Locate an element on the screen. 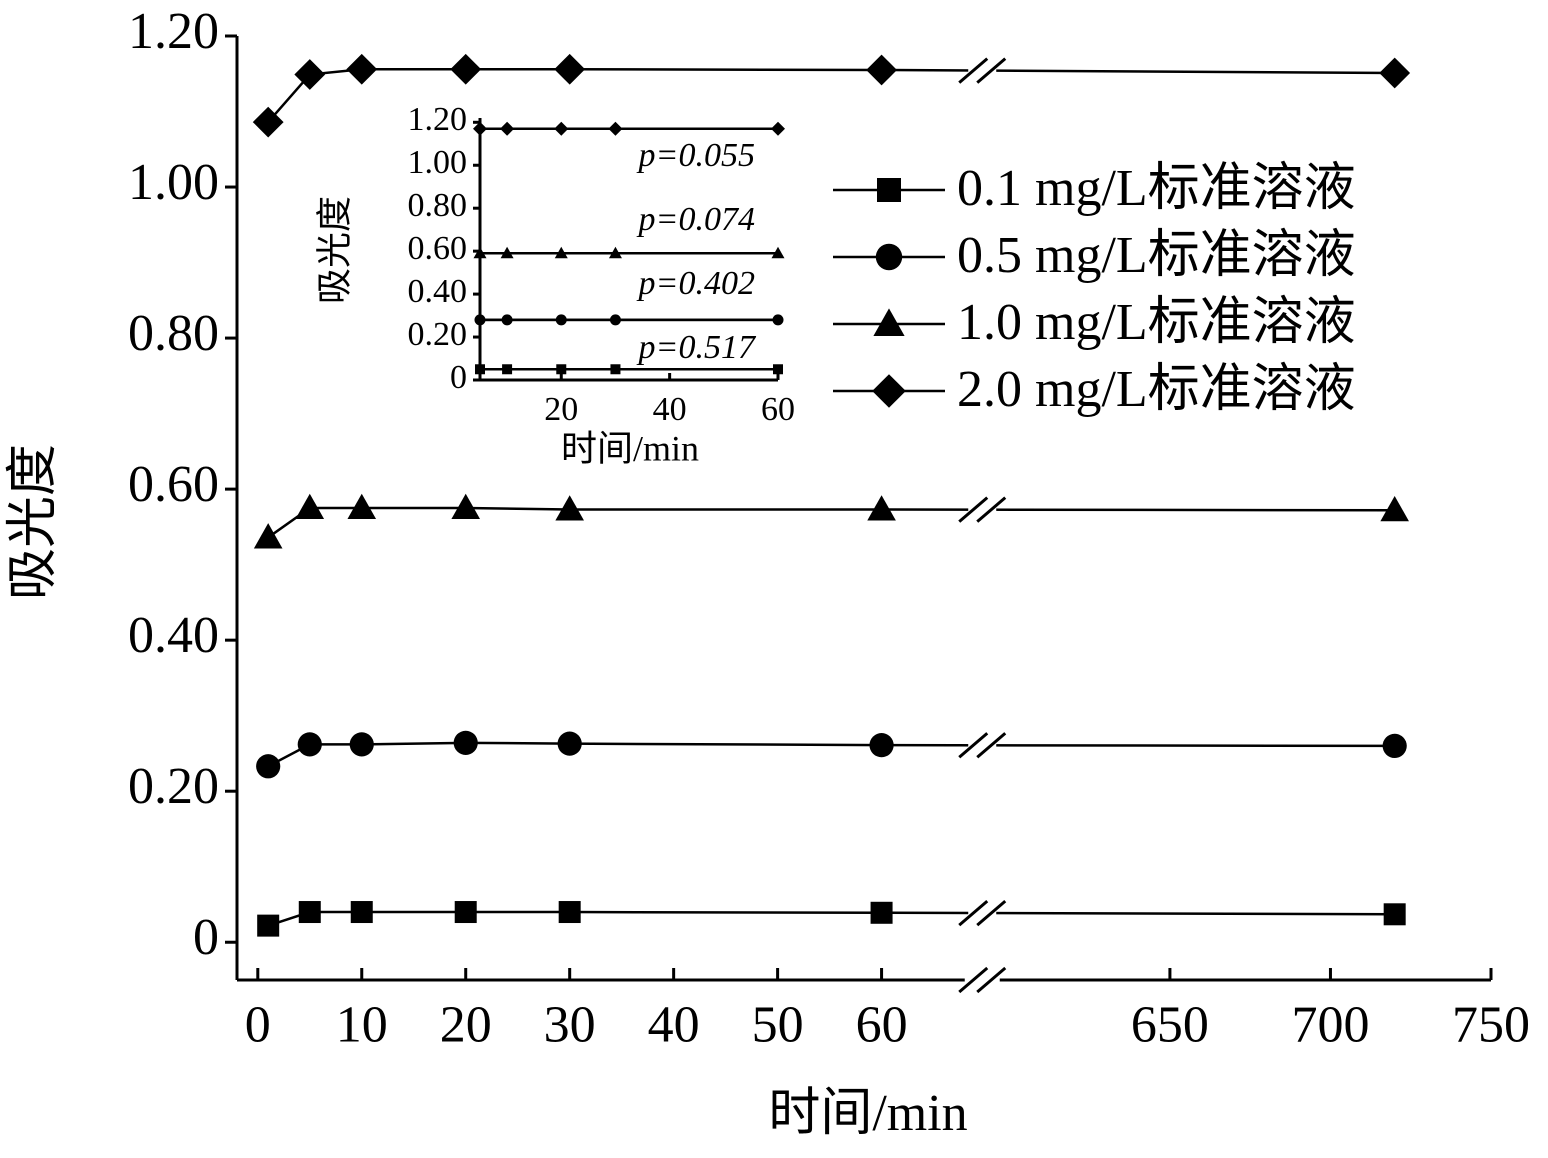 This screenshot has height=1158, width=1548. x-tick-label: 50 is located at coordinates (778, 1024).